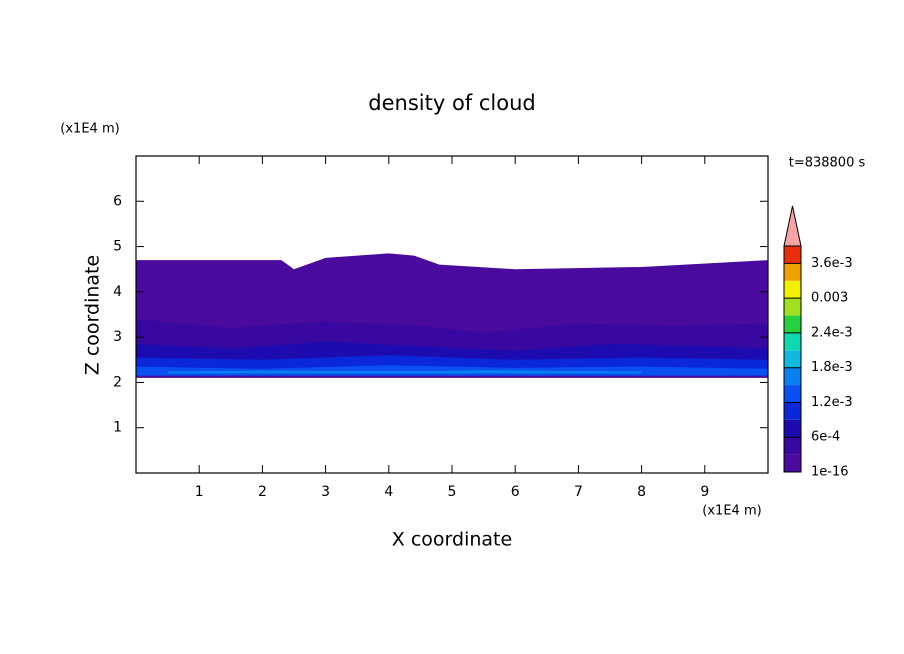 The height and width of the screenshot is (654, 904). I want to click on time-annotation: t=838800 s, so click(827, 163).